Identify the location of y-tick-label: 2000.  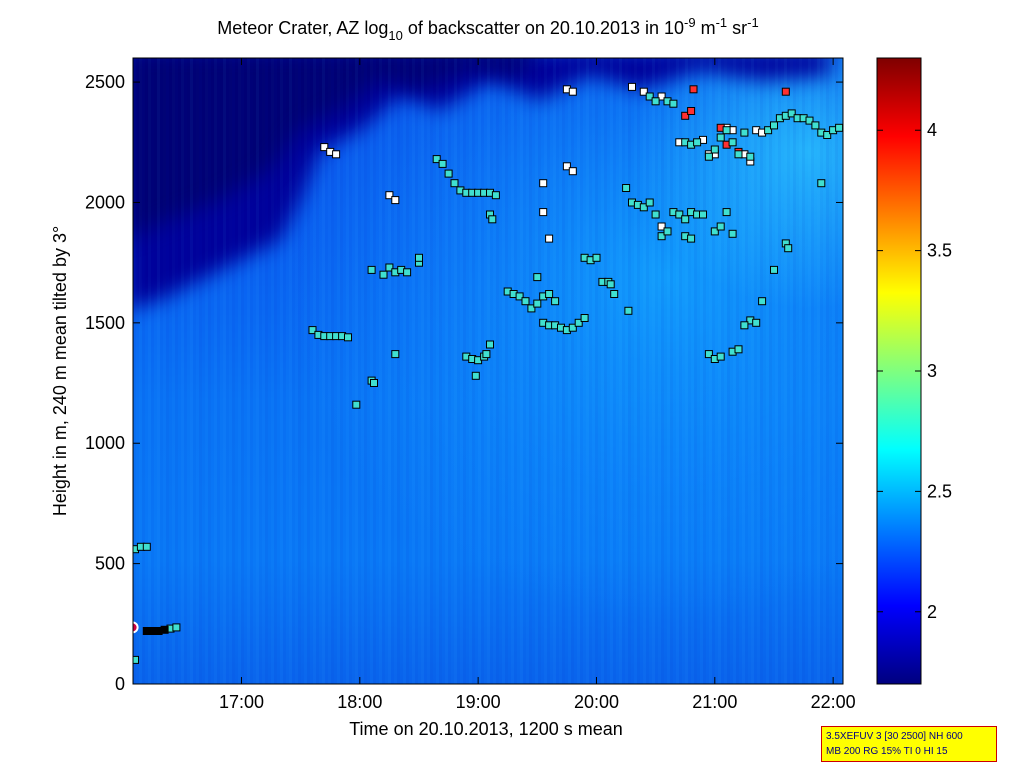
(105, 202).